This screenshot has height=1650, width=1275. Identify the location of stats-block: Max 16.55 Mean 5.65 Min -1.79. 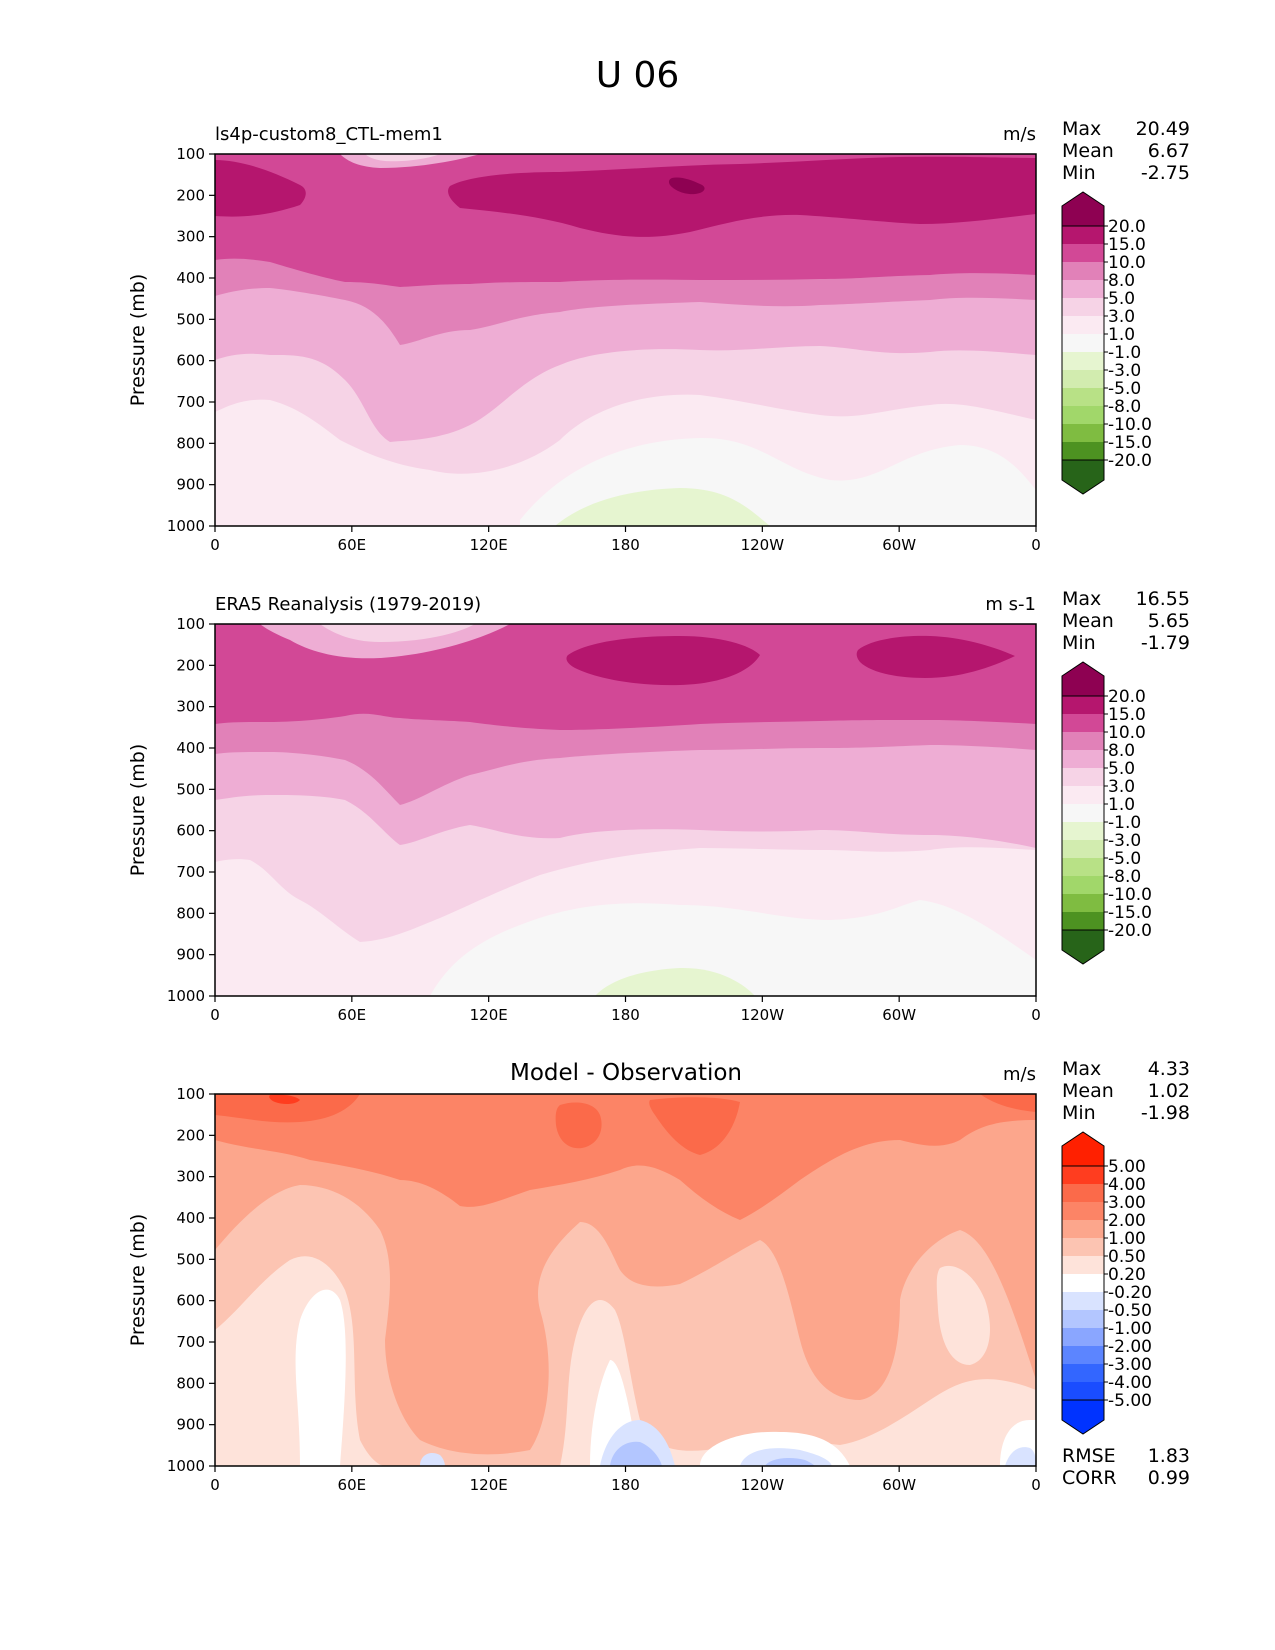
(1126, 621).